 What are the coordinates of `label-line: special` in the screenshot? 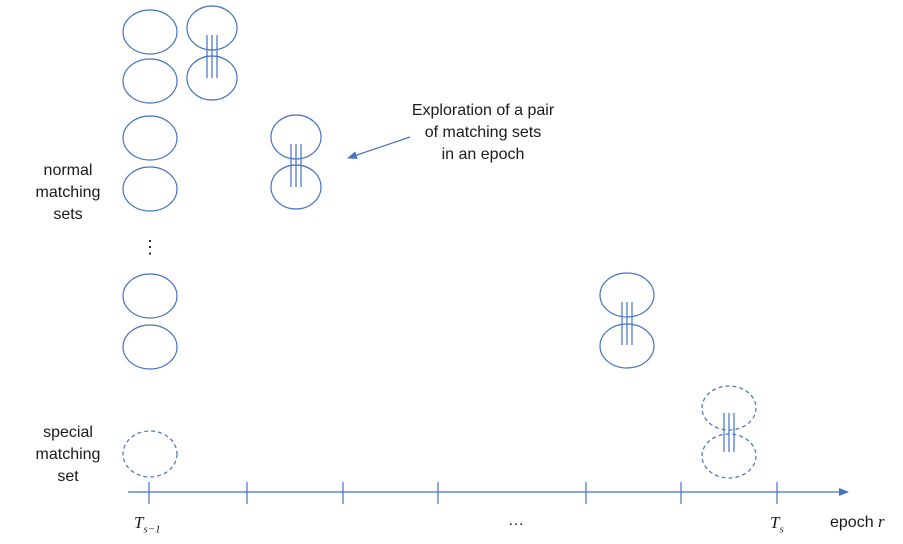 It's located at (68, 433).